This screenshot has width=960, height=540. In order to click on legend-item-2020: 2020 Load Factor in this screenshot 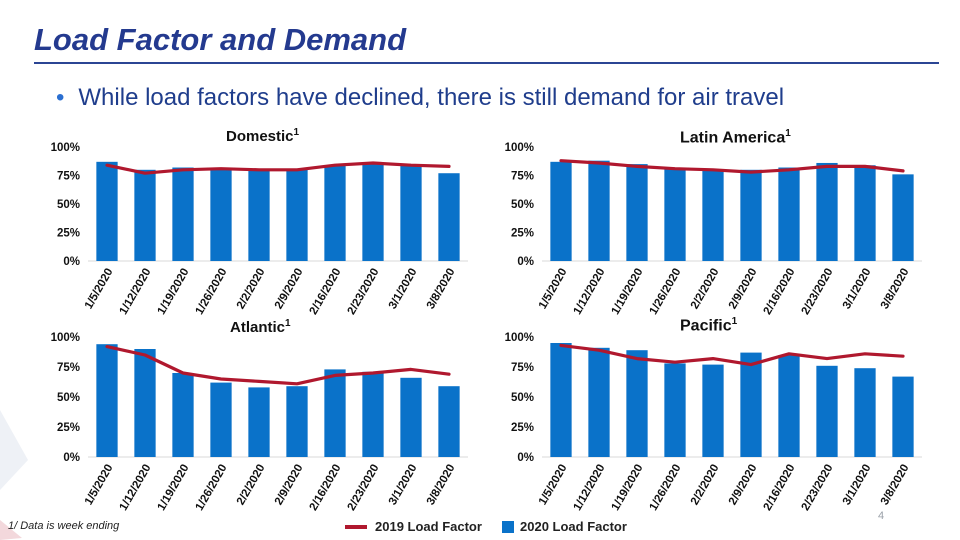, I will do `click(564, 526)`.